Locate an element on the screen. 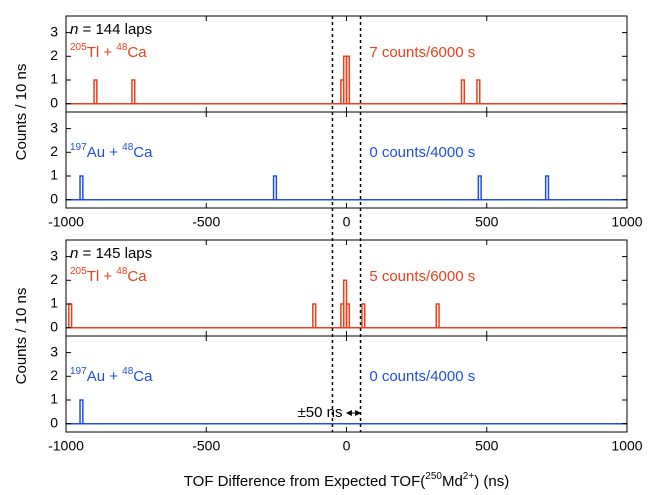 The image size is (649, 495). text-part: ) (ns) is located at coordinates (491, 481).